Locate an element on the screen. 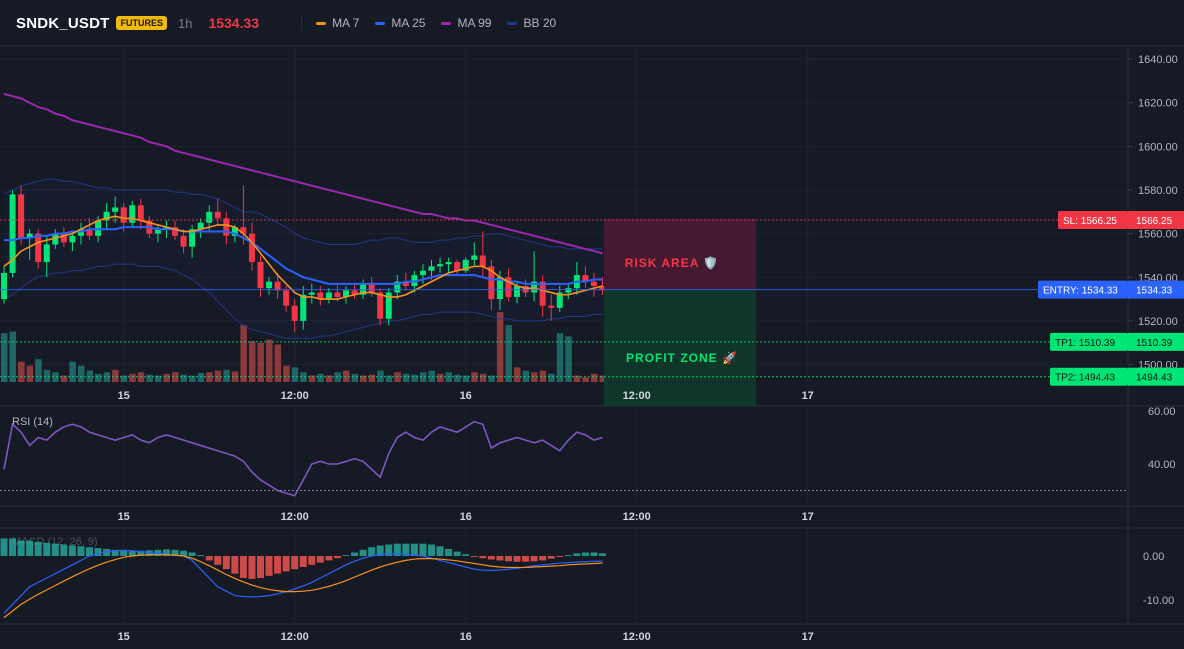  tp2-axis-box is located at coordinates (1156, 376).